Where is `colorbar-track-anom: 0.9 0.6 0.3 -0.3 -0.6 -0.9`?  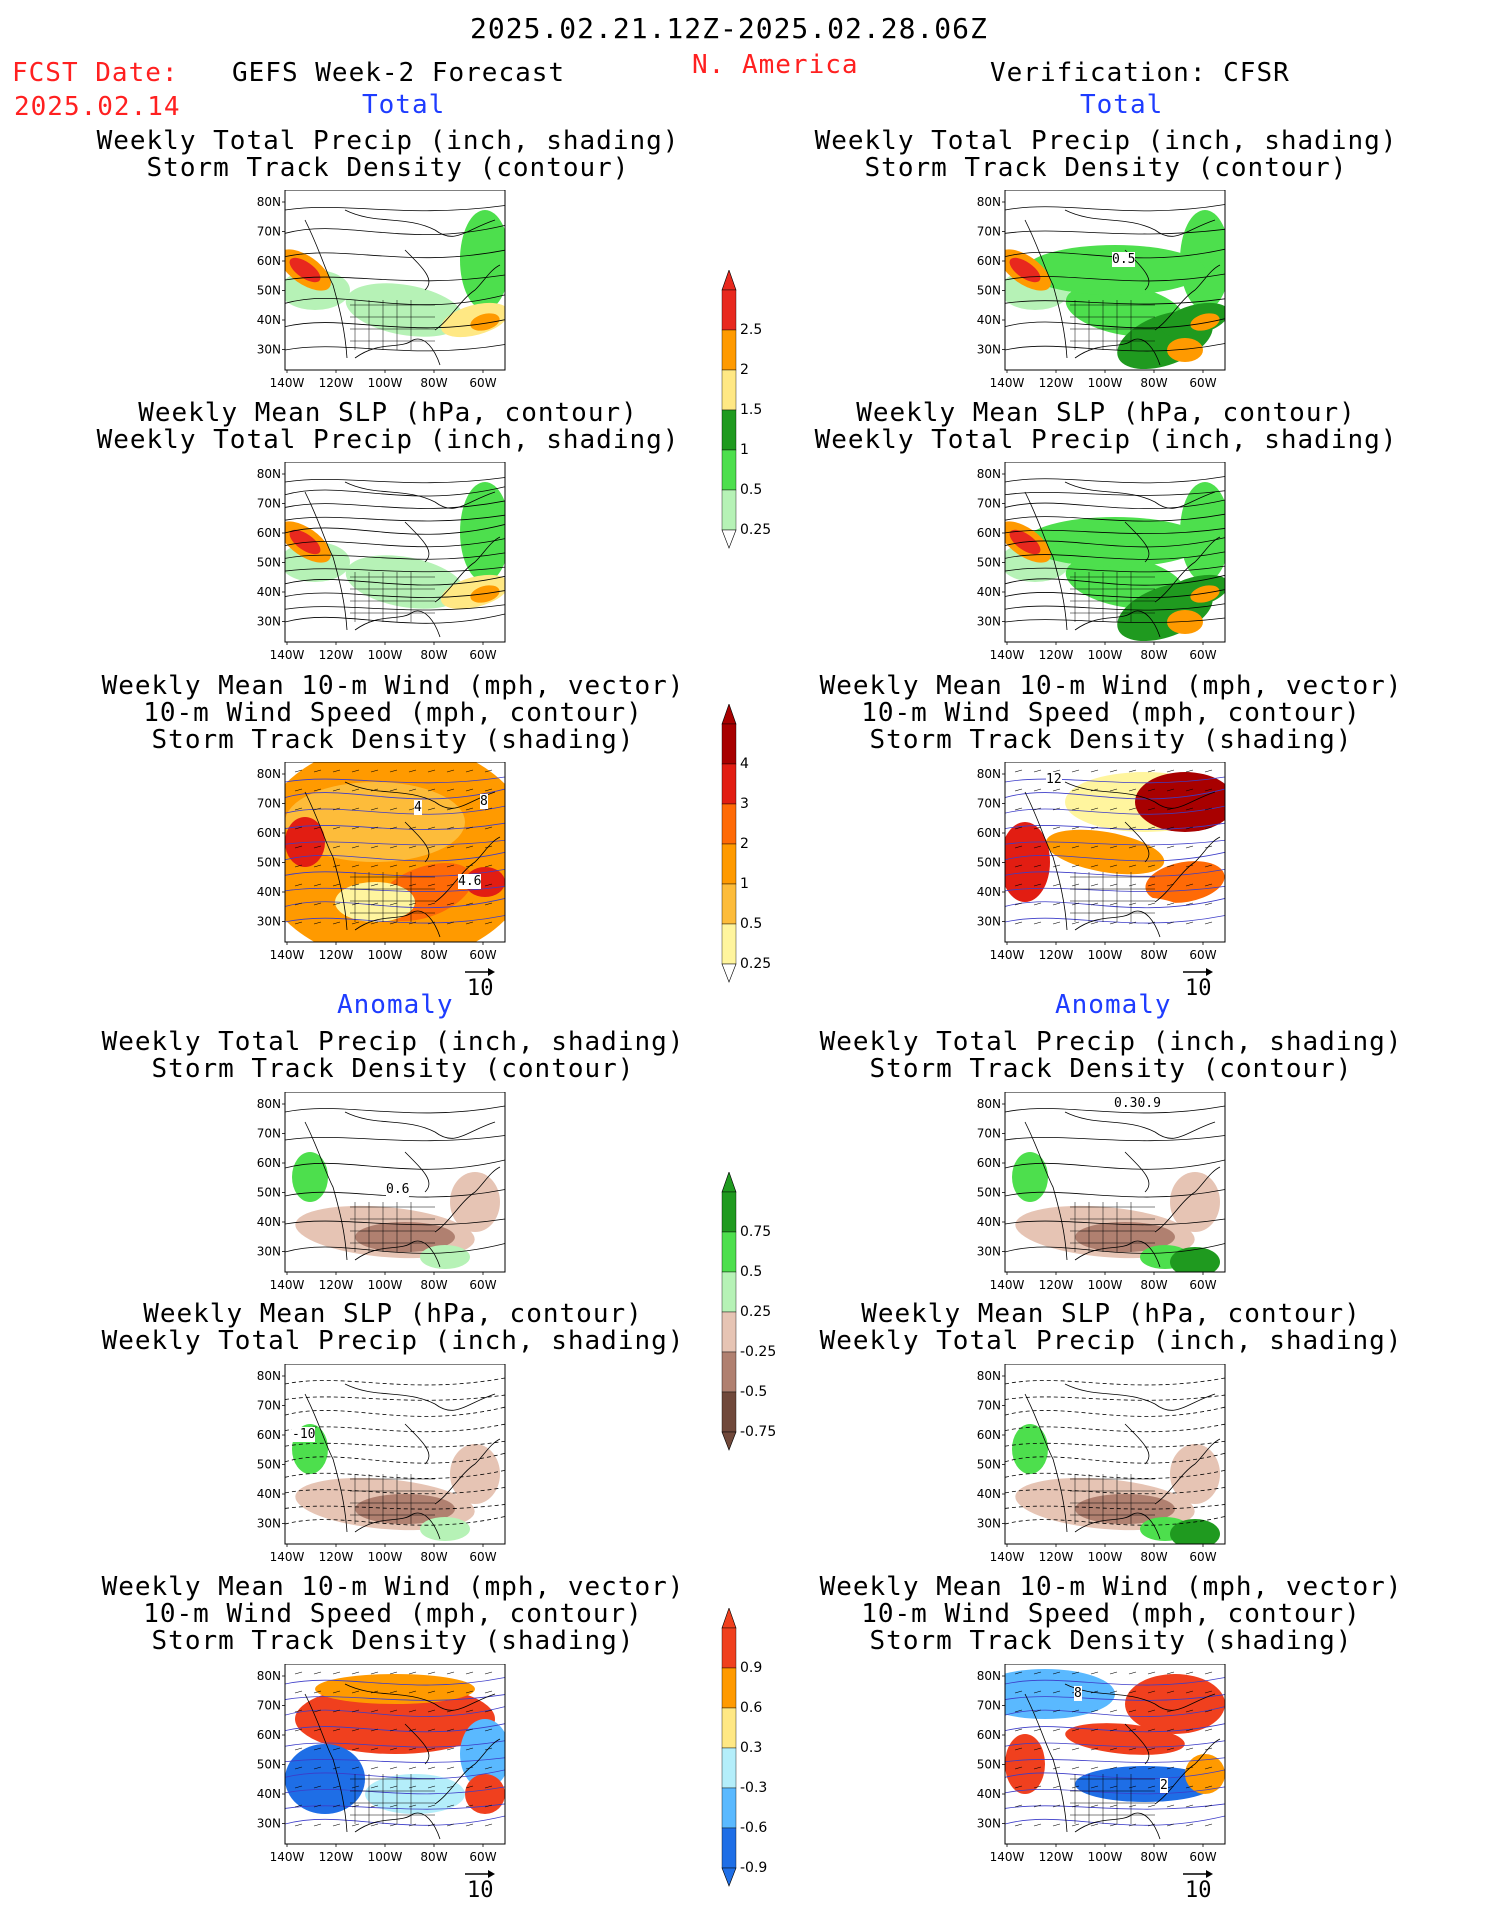
colorbar-track-anom: 0.9 0.6 0.3 -0.3 -0.6 -0.9 is located at coordinates (755, 1749).